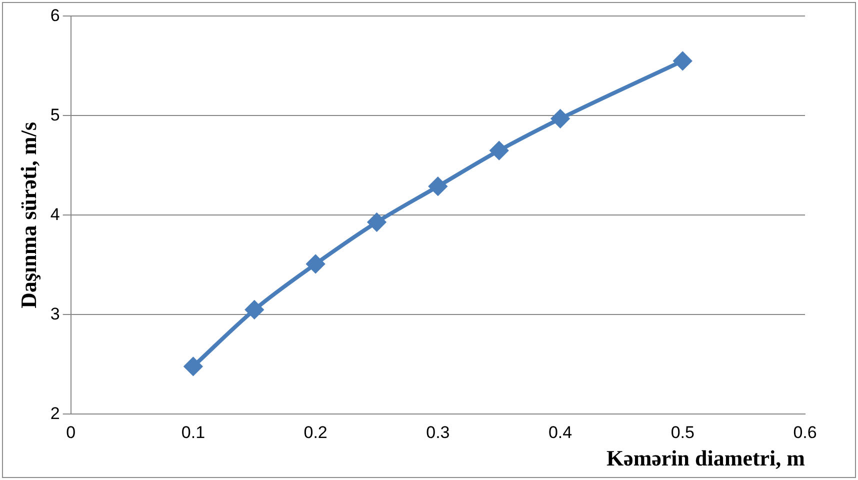  I want to click on y-tick-label: 3, so click(55, 314).